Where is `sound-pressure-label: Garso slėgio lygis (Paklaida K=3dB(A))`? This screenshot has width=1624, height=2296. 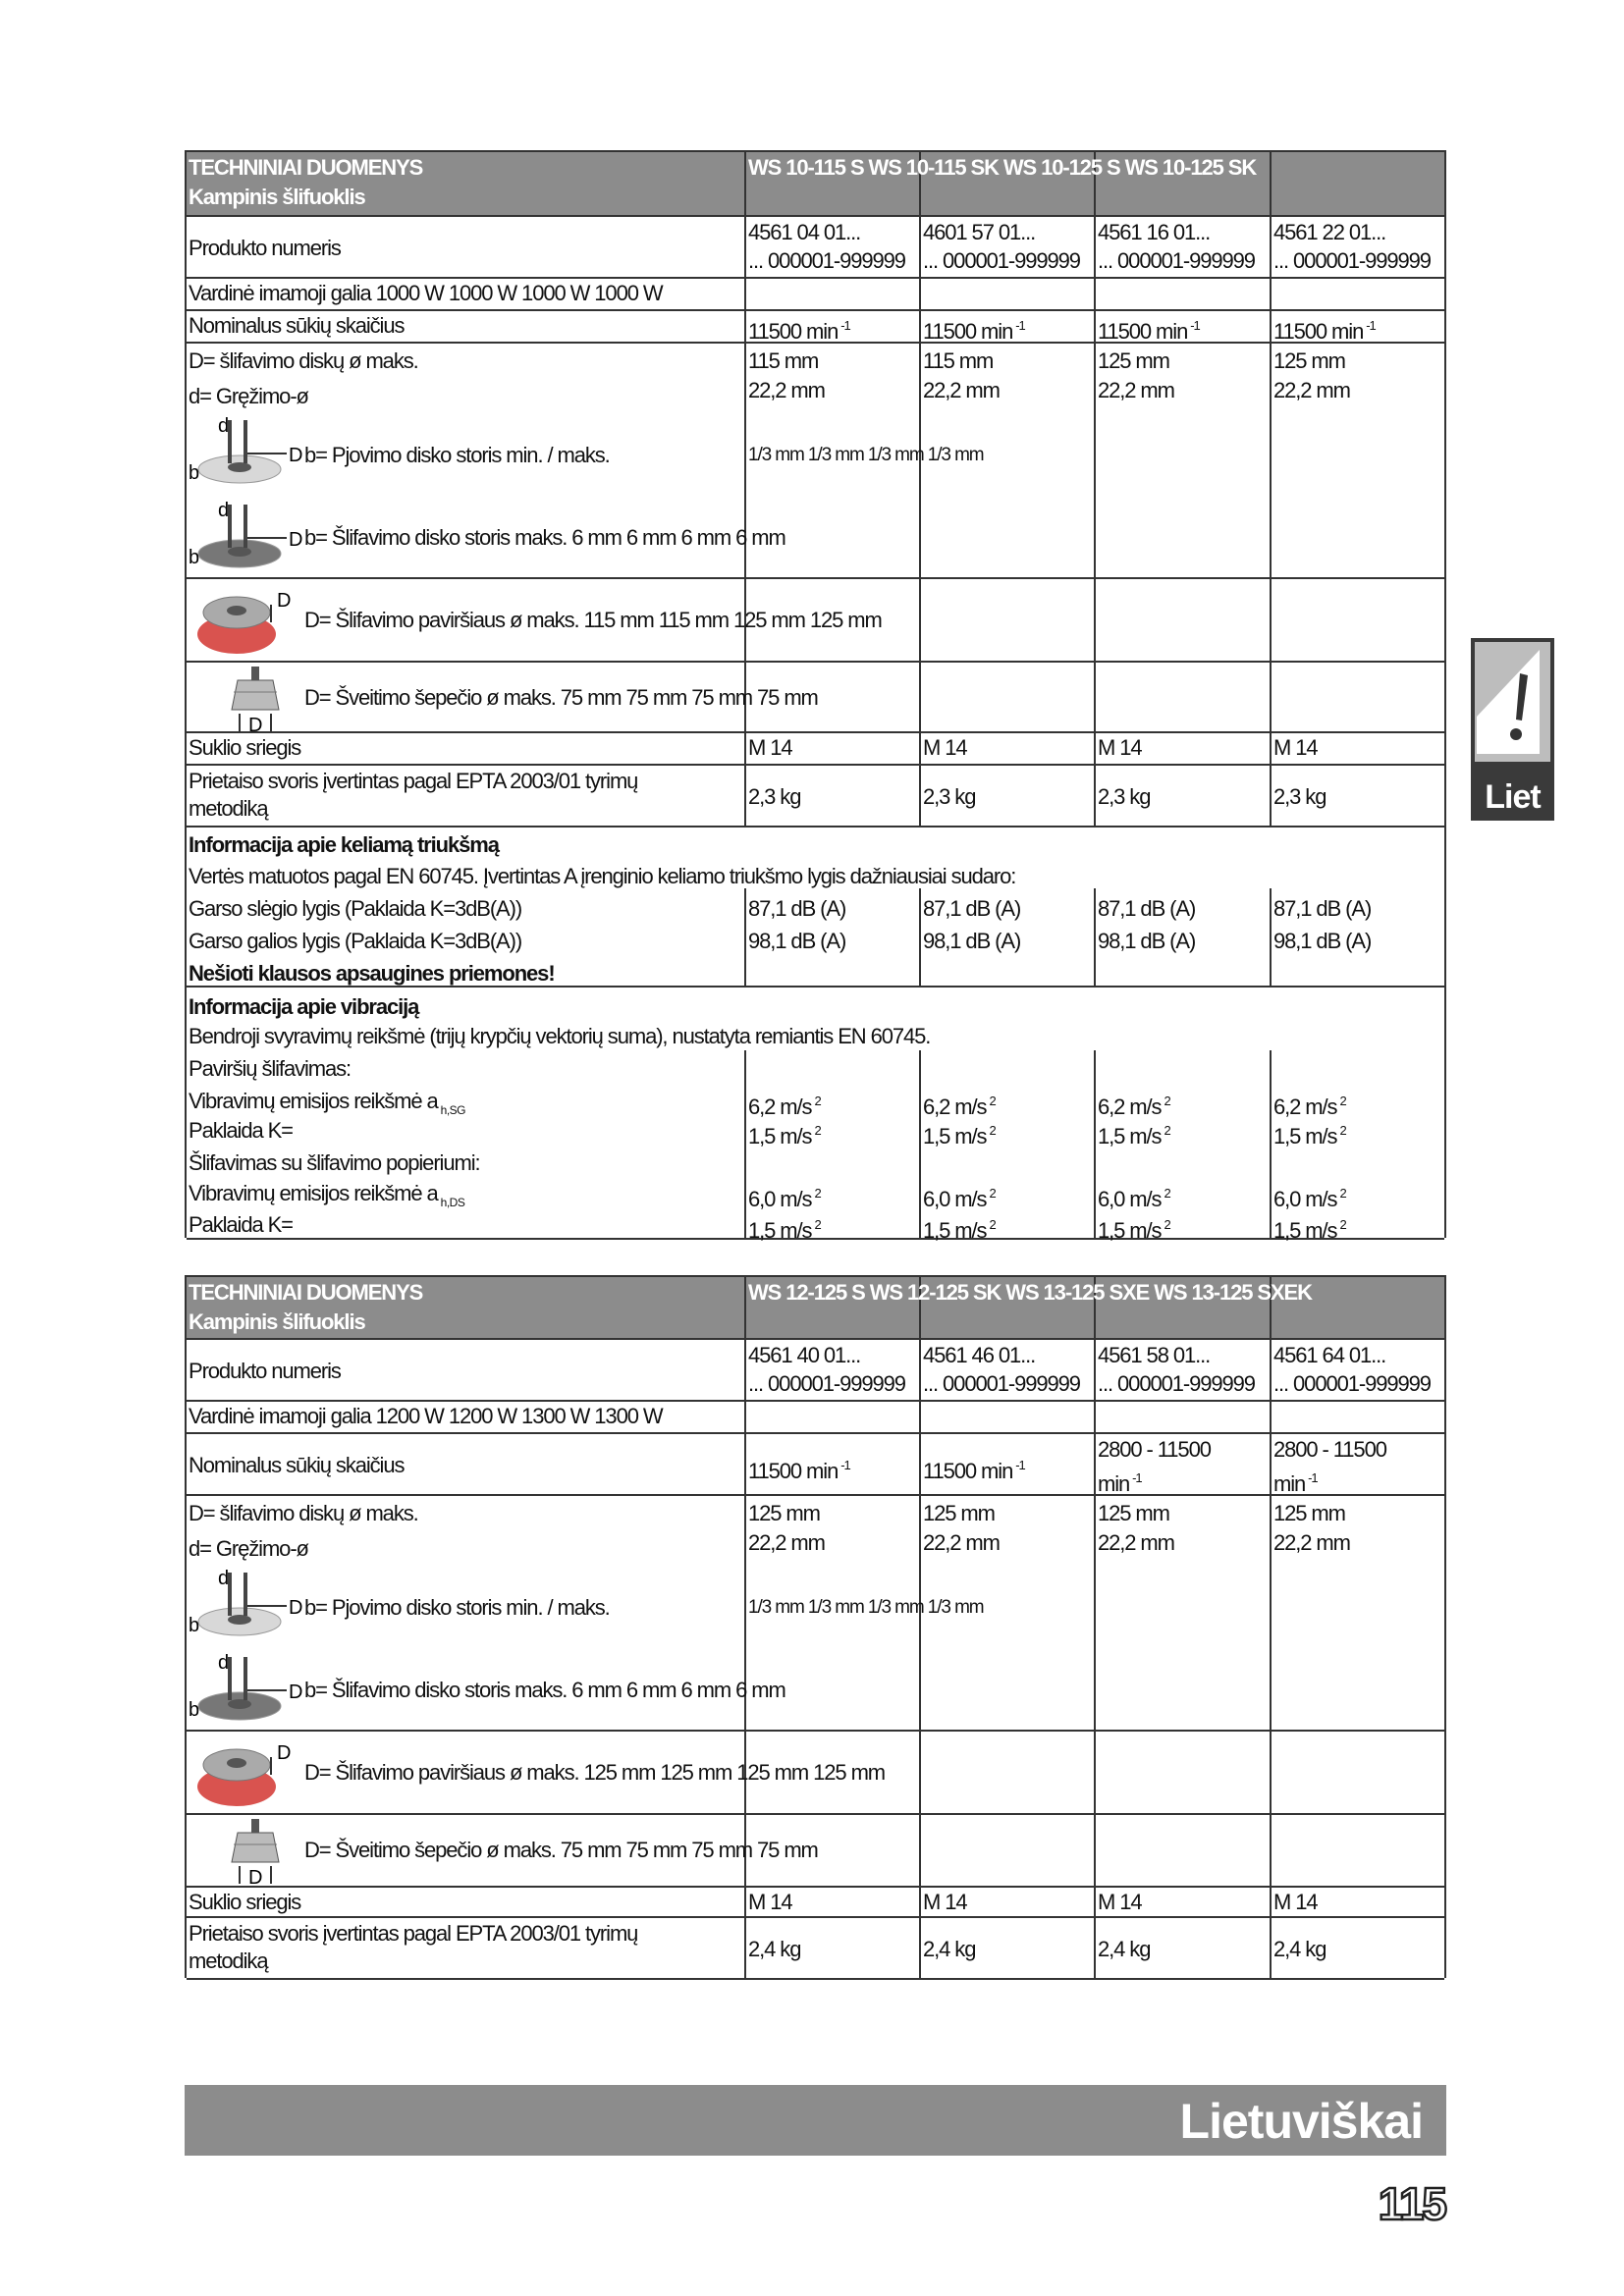 sound-pressure-label: Garso slėgio lygis (Paklaida K=3dB(A)) is located at coordinates (355, 908).